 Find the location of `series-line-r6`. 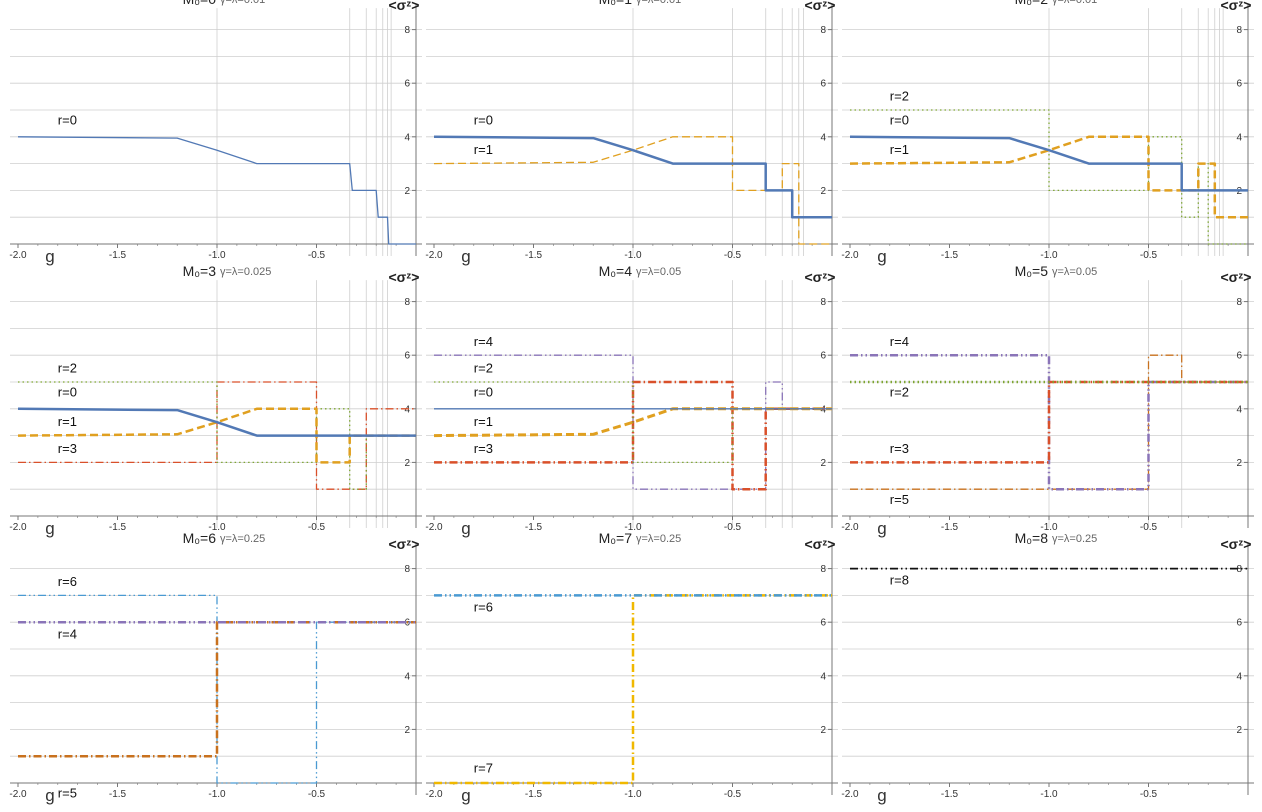

series-line-r6 is located at coordinates (217, 689).